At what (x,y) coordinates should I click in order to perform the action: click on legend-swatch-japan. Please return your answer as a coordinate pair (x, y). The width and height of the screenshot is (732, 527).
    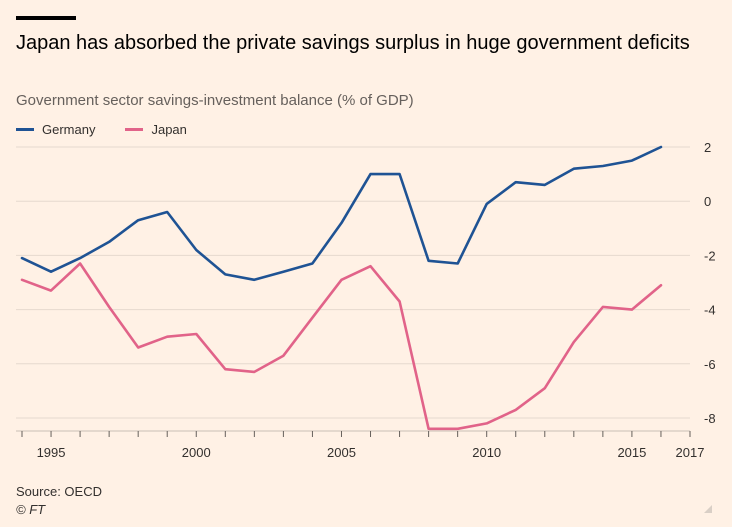
    Looking at the image, I should click on (134, 129).